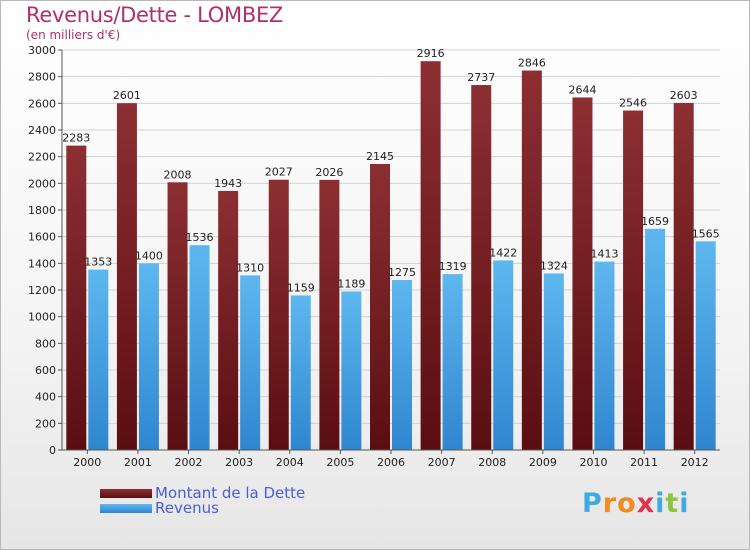  What do you see at coordinates (155, 15) in the screenshot?
I see `chart-title: Revenus/Dette - LOMBEZ` at bounding box center [155, 15].